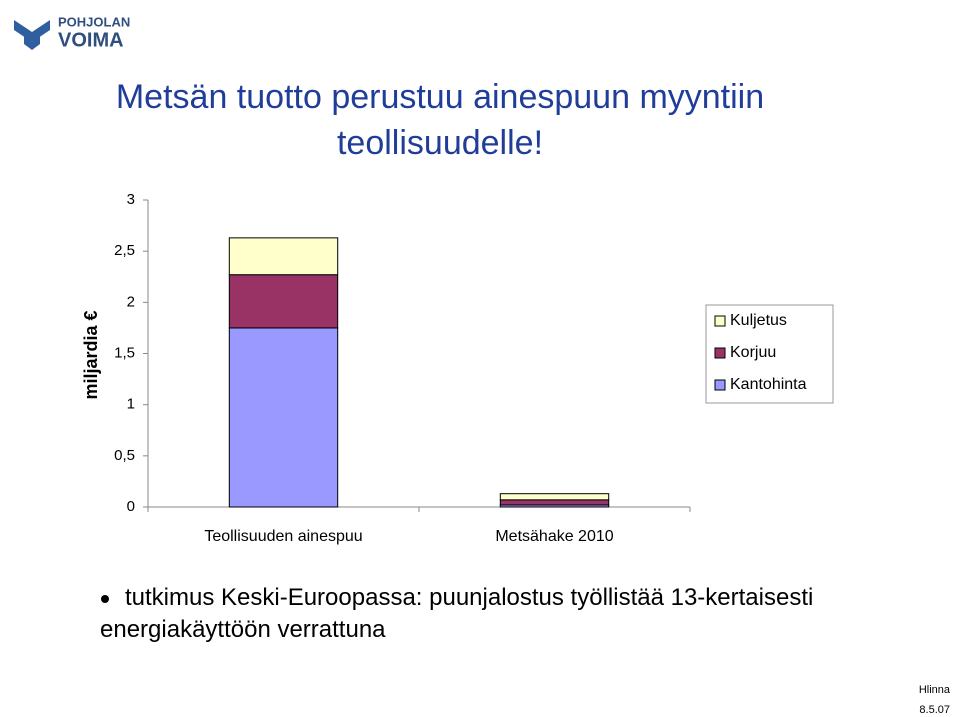 The height and width of the screenshot is (717, 960). Describe the element at coordinates (758, 320) in the screenshot. I see `legend-label: Kuljetus` at that location.